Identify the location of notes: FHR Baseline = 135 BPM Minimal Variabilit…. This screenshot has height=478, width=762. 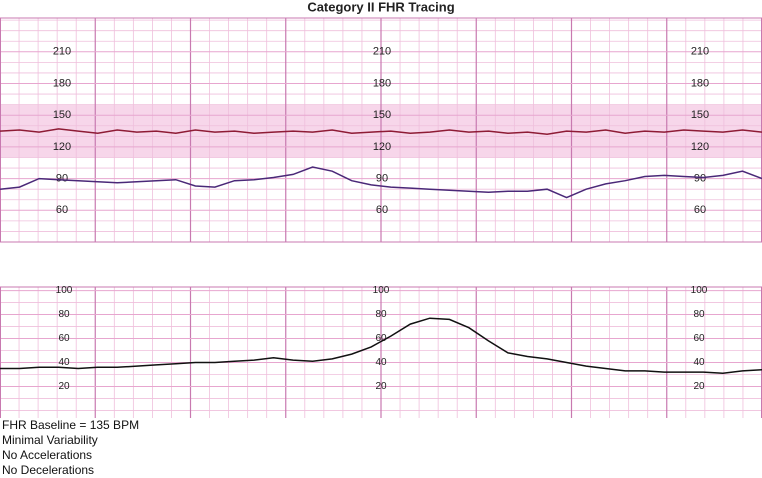
(70, 448).